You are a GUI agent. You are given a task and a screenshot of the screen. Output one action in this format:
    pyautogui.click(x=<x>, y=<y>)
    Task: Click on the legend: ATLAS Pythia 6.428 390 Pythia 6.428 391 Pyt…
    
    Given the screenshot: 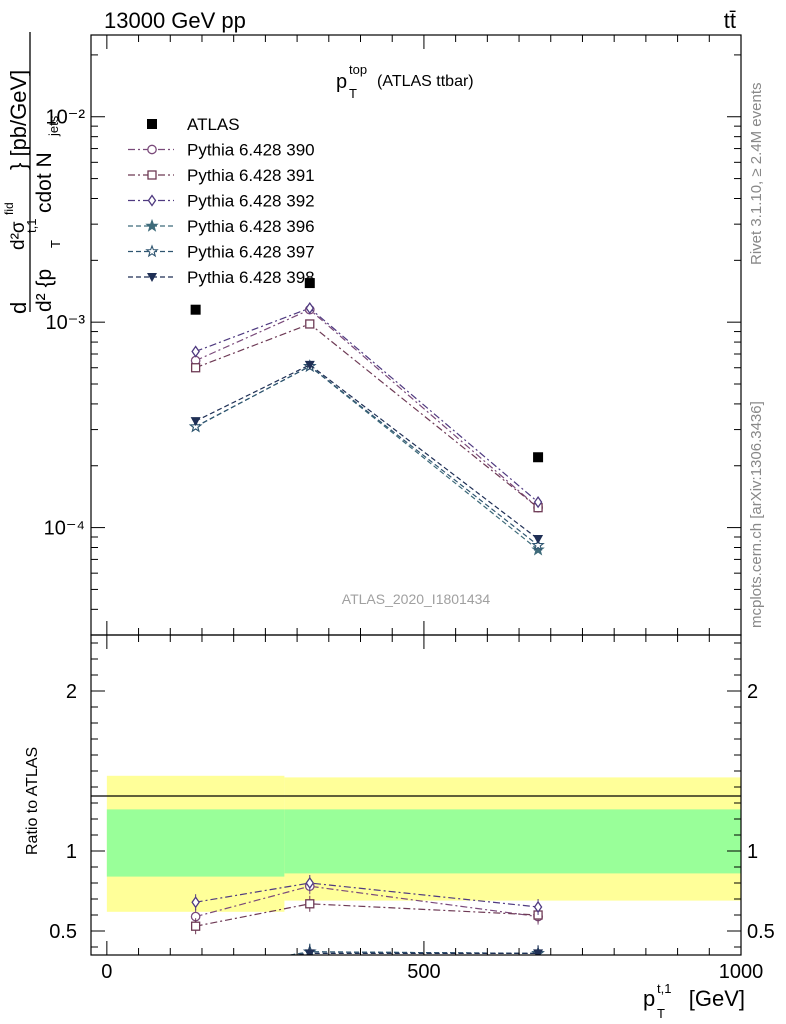 What is the action you would take?
    pyautogui.click(x=221, y=201)
    